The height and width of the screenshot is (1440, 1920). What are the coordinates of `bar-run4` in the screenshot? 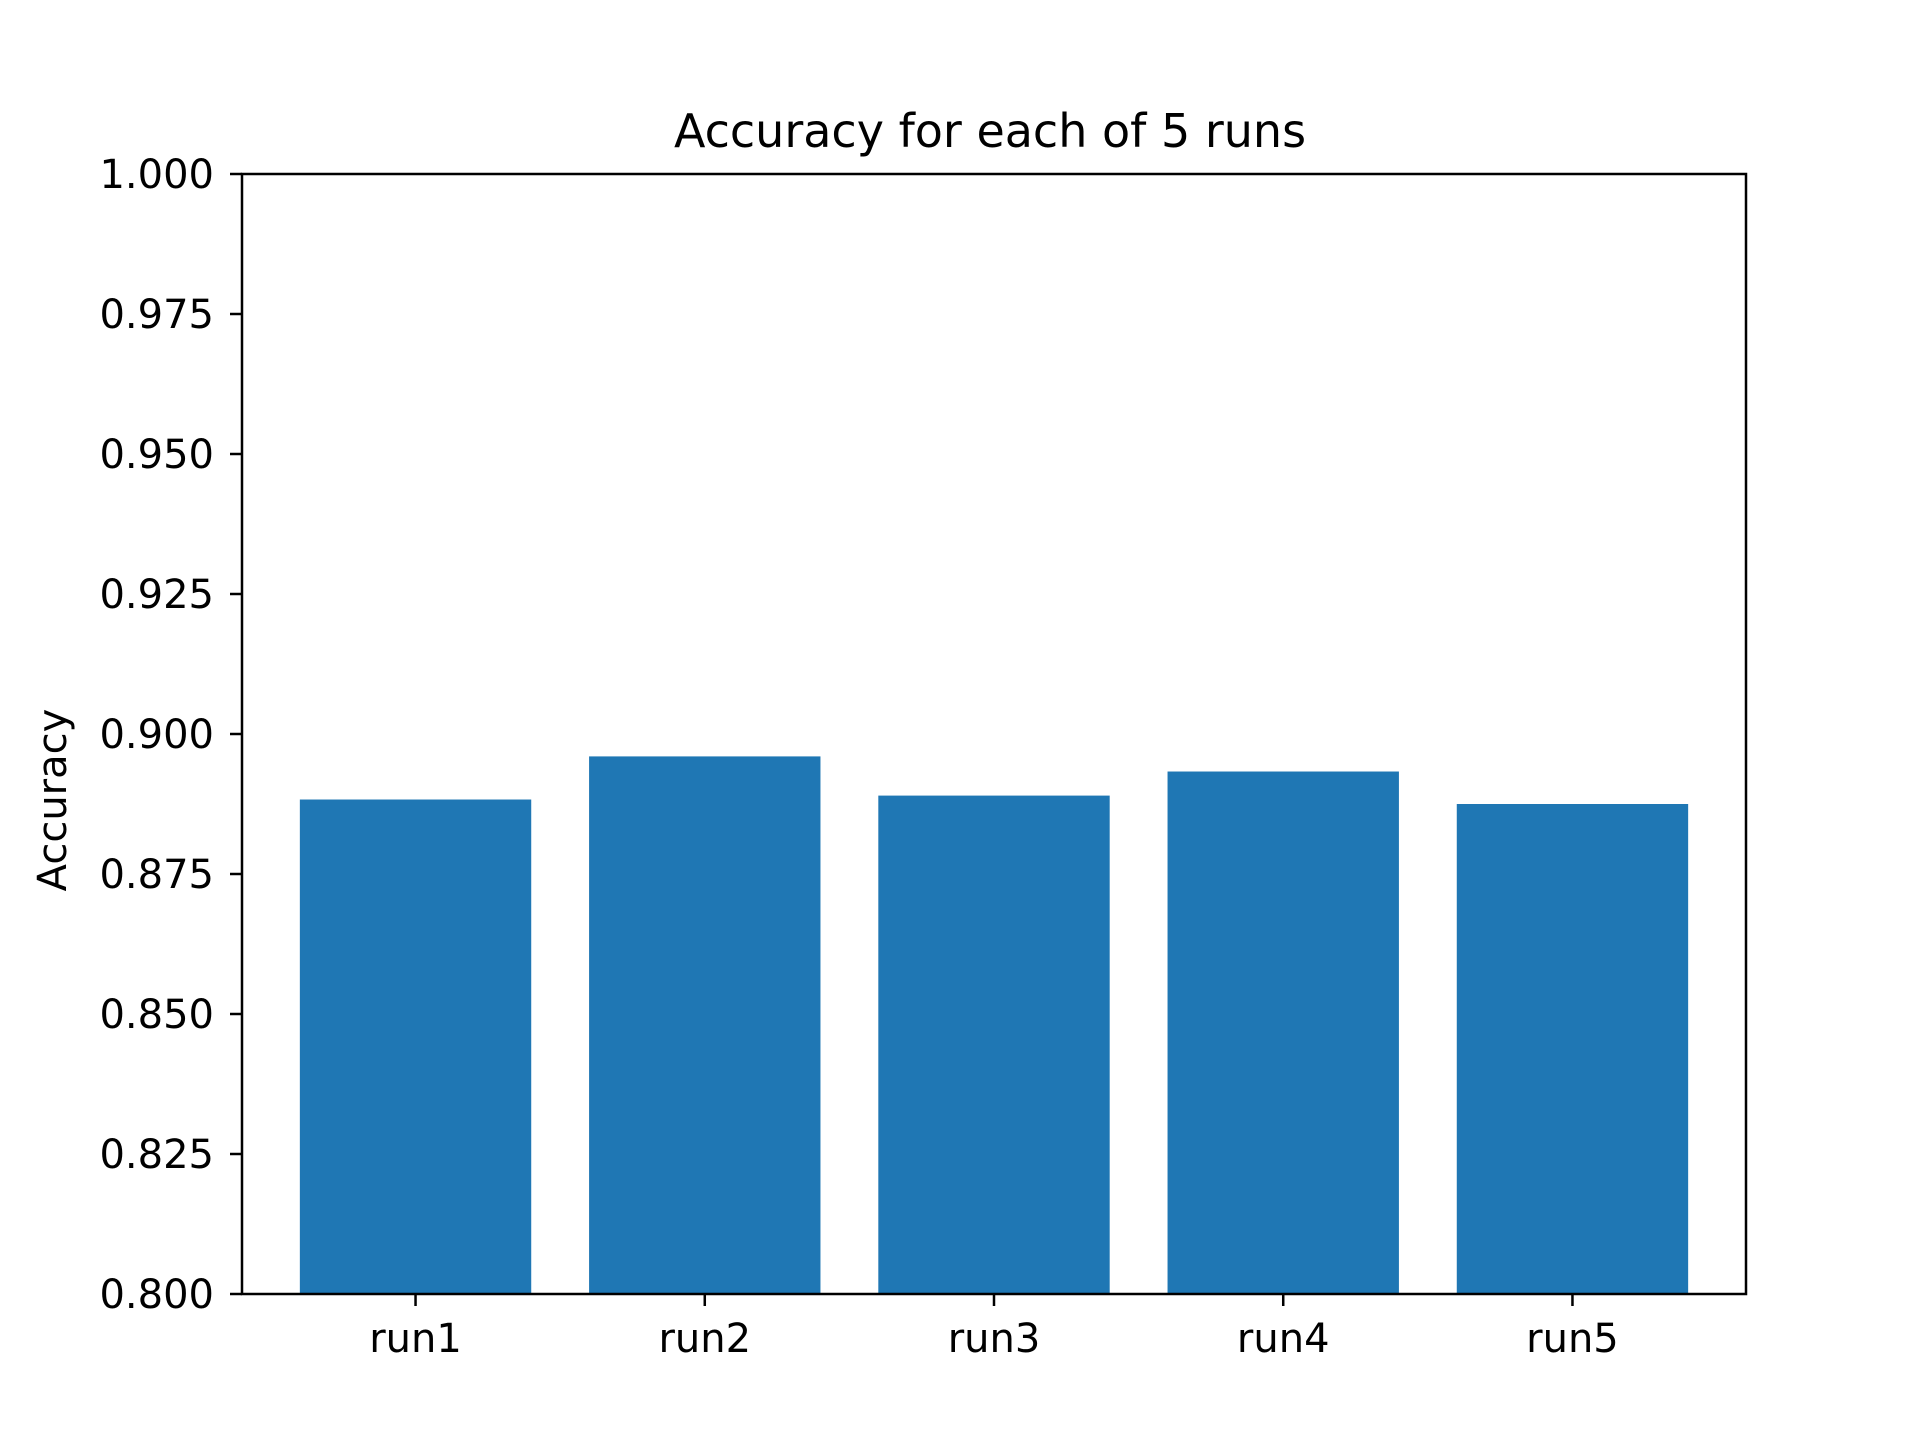 It's located at (1283, 1032).